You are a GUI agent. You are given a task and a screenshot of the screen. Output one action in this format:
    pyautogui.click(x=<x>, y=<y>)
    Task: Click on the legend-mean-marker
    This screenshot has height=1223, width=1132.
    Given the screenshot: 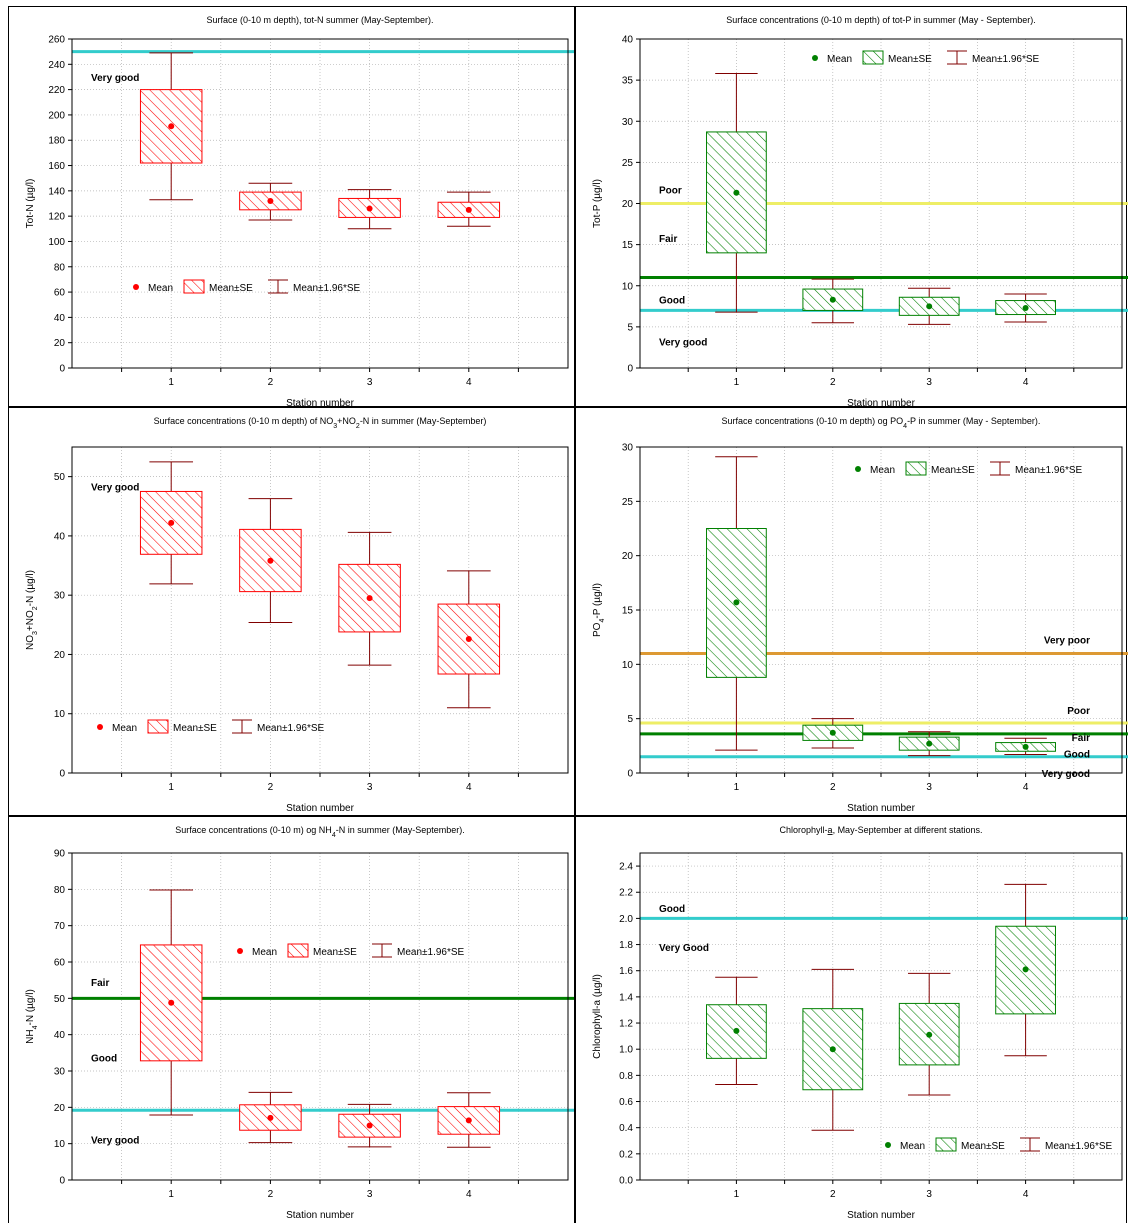 What is the action you would take?
    pyautogui.click(x=858, y=469)
    